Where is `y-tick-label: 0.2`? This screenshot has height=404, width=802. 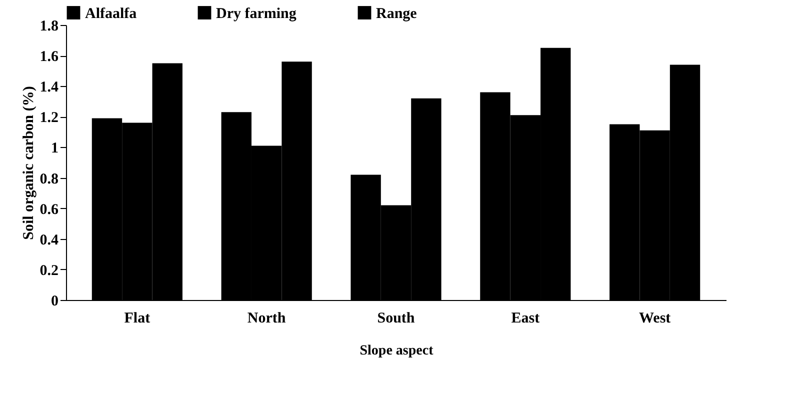
y-tick-label: 0.2 is located at coordinates (49, 270).